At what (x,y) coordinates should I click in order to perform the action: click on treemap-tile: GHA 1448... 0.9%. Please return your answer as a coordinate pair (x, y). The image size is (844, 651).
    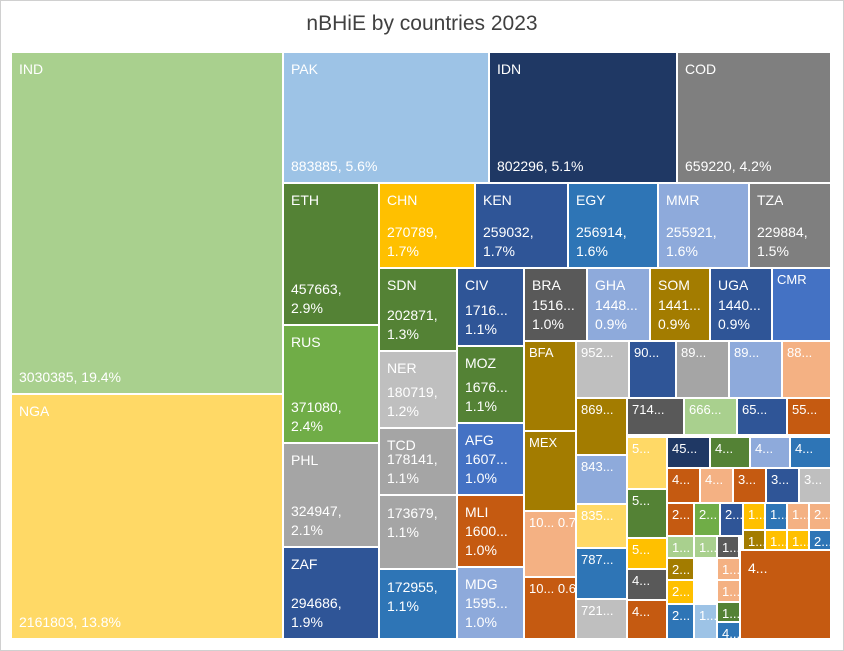
    Looking at the image, I should click on (618, 304).